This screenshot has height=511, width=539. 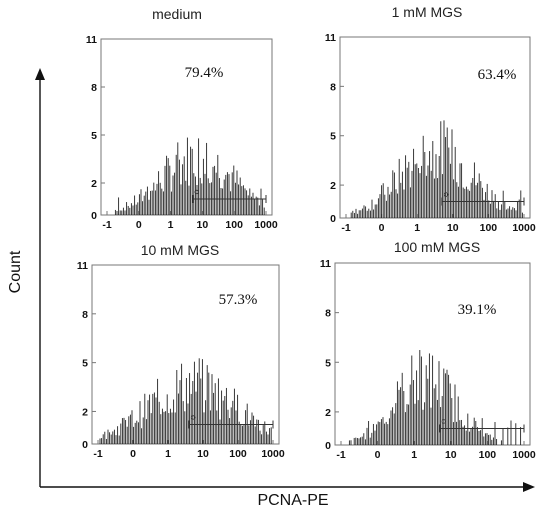 I want to click on percent-annotation: 63.4%, so click(x=497, y=75).